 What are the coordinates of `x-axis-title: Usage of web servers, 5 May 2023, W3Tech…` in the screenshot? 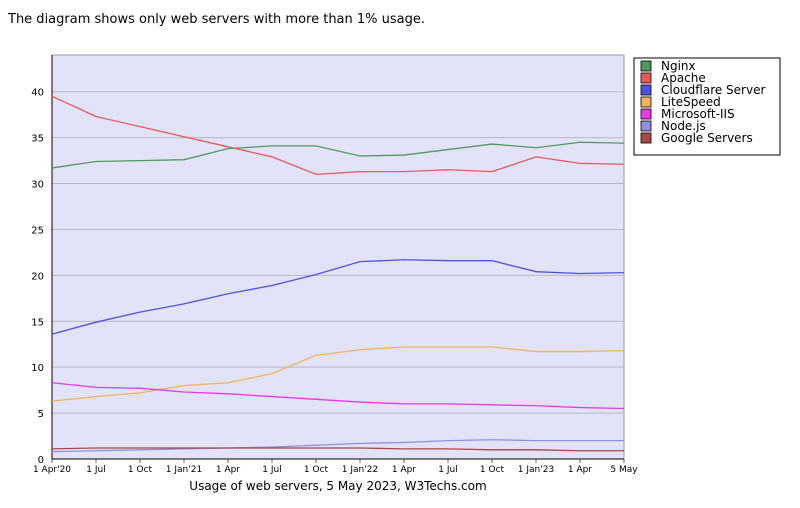 It's located at (337, 486).